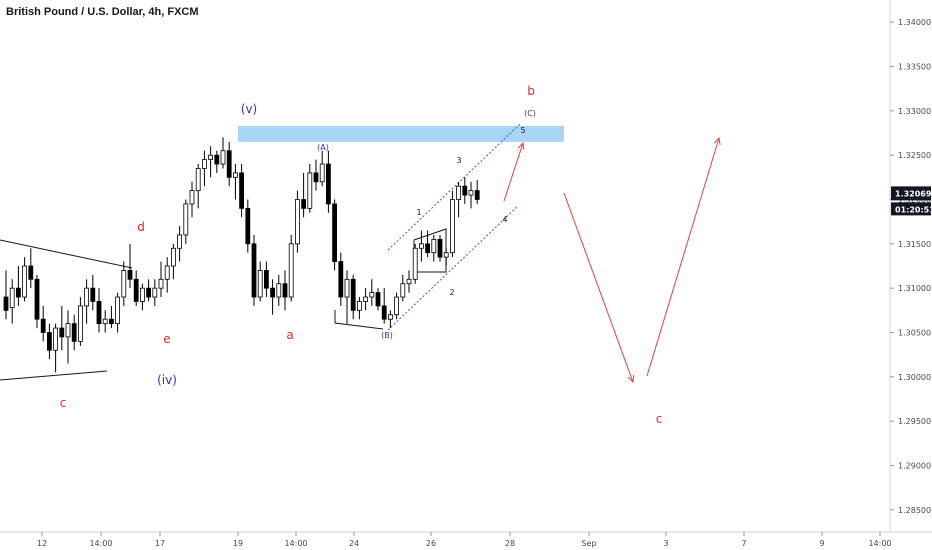 This screenshot has width=932, height=550. What do you see at coordinates (914, 421) in the screenshot?
I see `price-tick-label: 1.29500` at bounding box center [914, 421].